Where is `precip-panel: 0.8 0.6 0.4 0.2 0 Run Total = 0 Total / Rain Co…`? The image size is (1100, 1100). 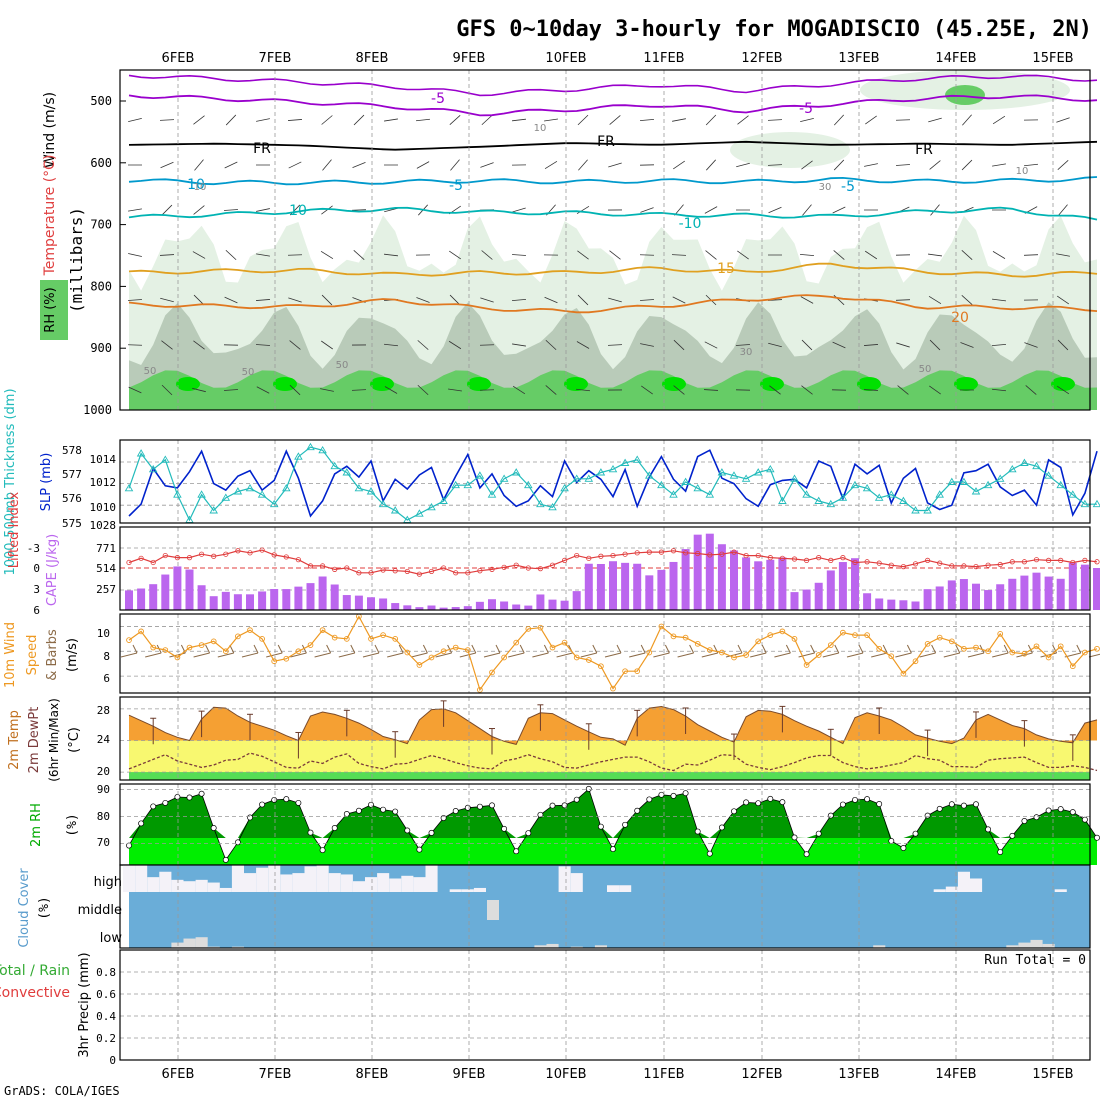 precip-panel: 0.8 0.6 0.4 0.2 0 Run Total = 0 Total / Rain Co… is located at coordinates (545, 1016).